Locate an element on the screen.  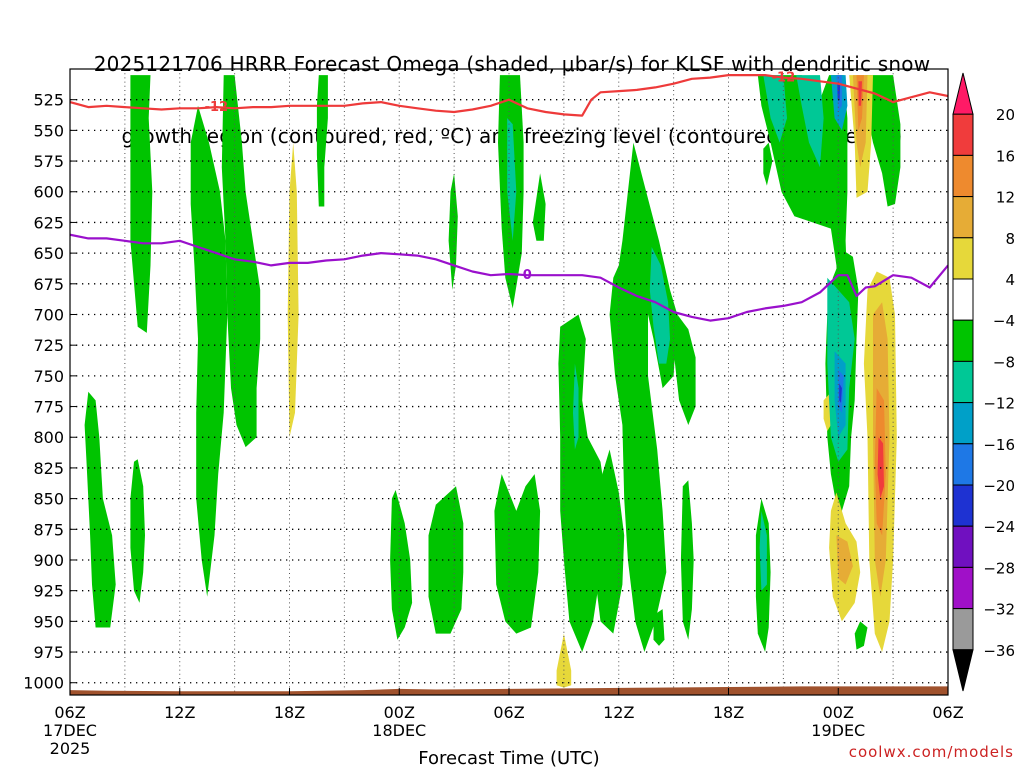
y-tick-label-825: 825 is located at coordinates (48, 468).